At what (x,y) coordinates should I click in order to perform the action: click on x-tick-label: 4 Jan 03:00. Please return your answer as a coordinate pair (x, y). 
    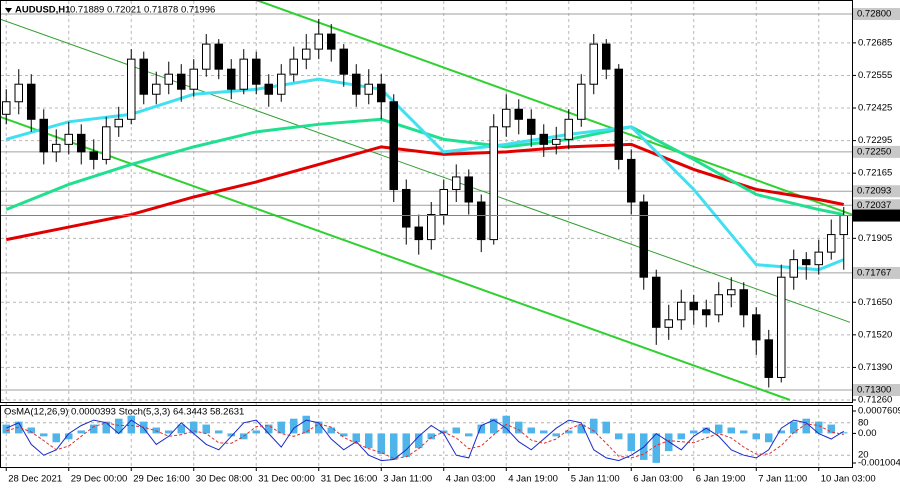
    Looking at the image, I should click on (471, 479).